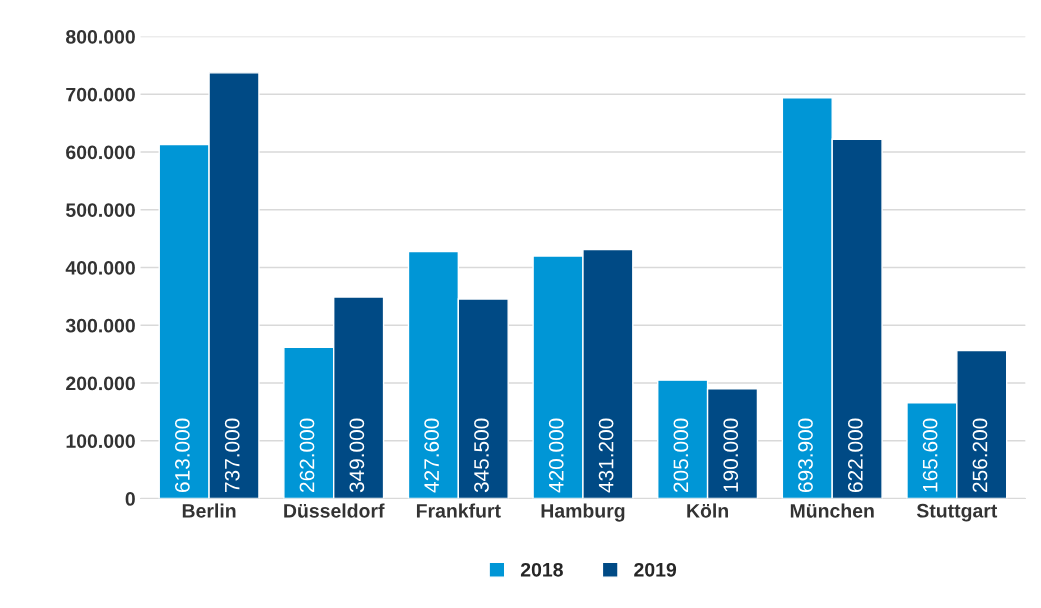  What do you see at coordinates (805, 455) in the screenshot?
I see `data-label: 693.900` at bounding box center [805, 455].